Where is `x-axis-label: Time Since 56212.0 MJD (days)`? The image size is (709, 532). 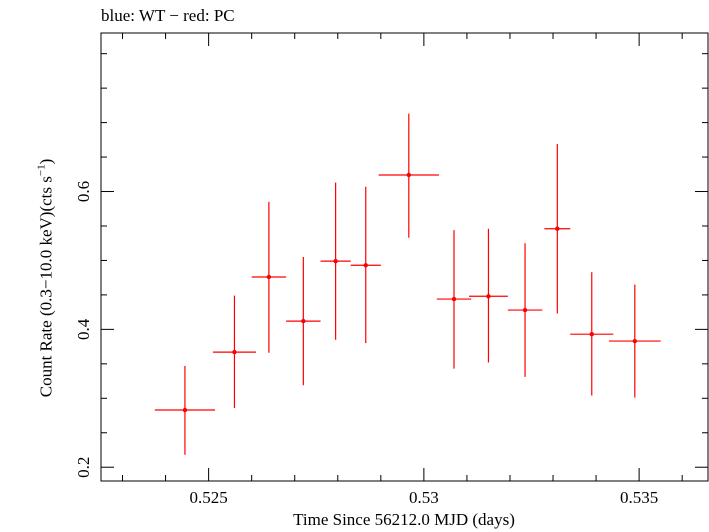 x-axis-label: Time Since 56212.0 MJD (days) is located at coordinates (404, 519).